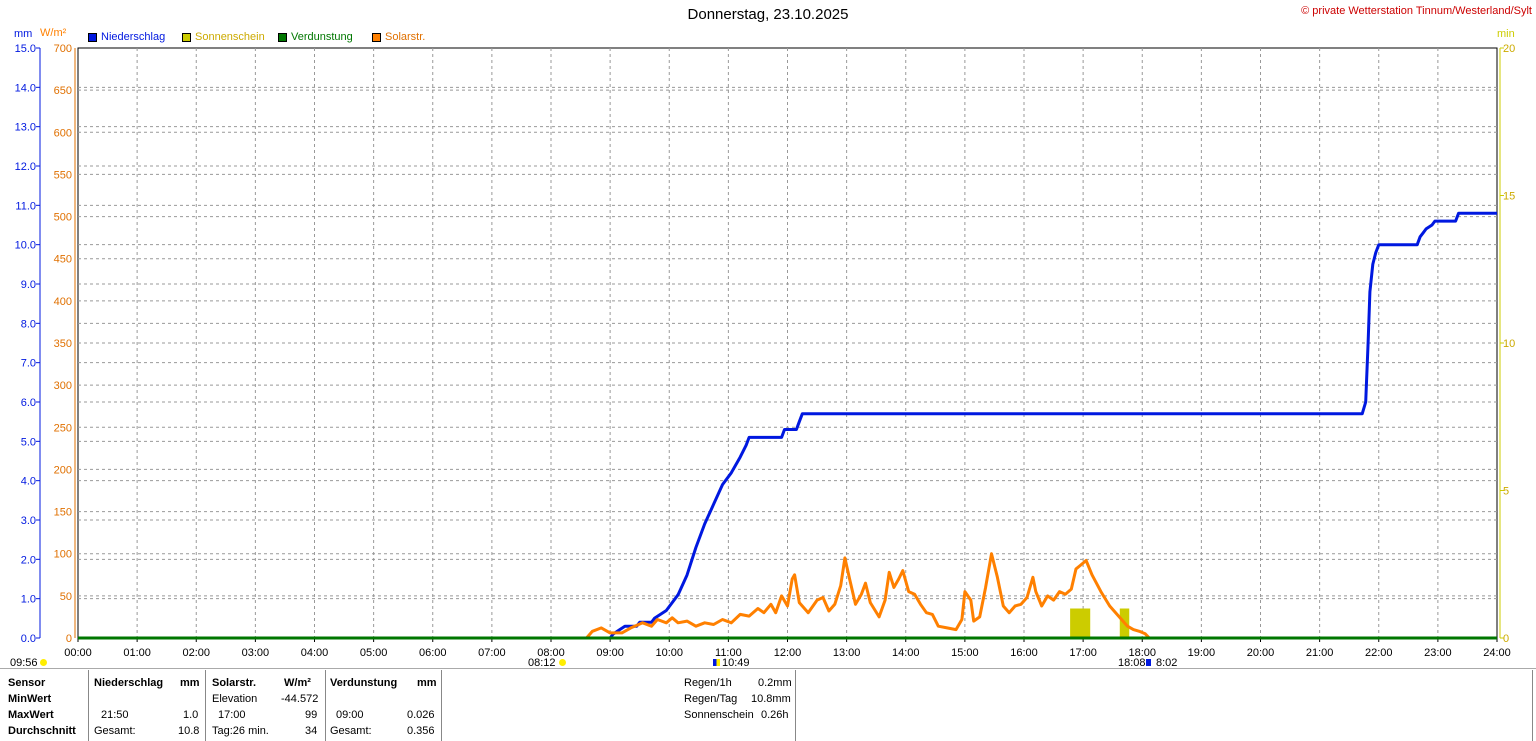 This screenshot has width=1536, height=741. I want to click on y-left-wm2-tick-label: 450, so click(63, 260).